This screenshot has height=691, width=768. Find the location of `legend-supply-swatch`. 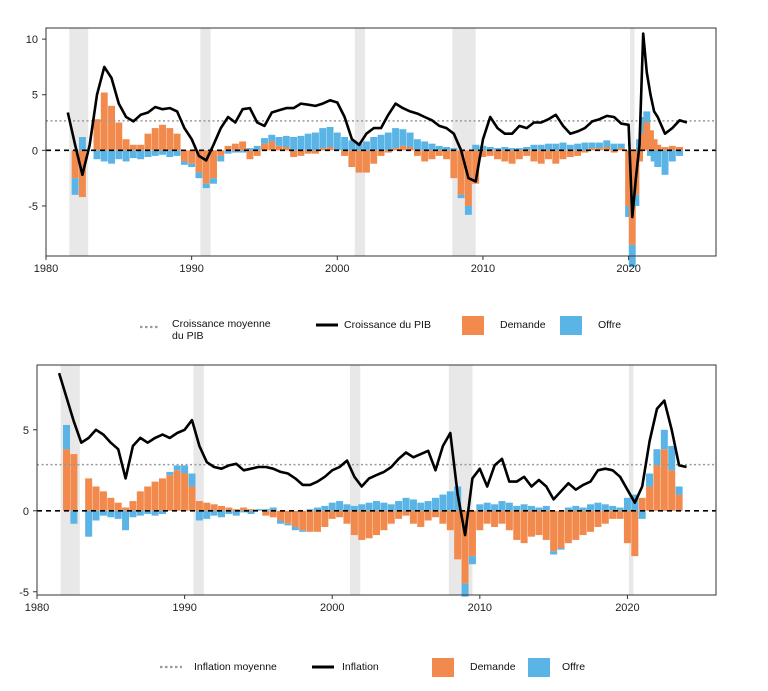

legend-supply-swatch is located at coordinates (571, 325).